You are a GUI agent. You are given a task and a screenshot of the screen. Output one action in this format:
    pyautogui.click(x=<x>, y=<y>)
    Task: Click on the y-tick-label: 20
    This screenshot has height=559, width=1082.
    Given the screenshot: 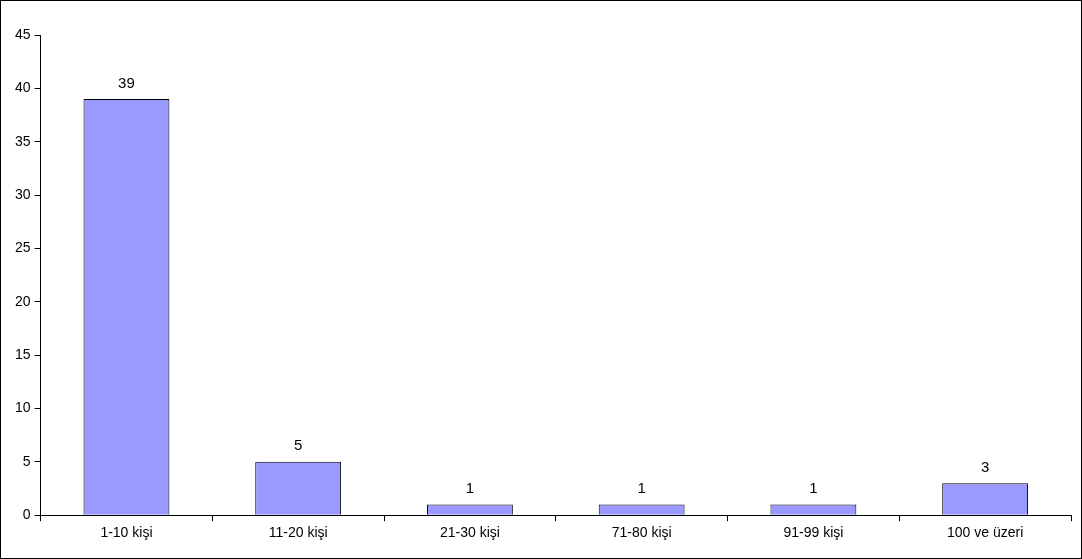 What is the action you would take?
    pyautogui.click(x=22, y=300)
    